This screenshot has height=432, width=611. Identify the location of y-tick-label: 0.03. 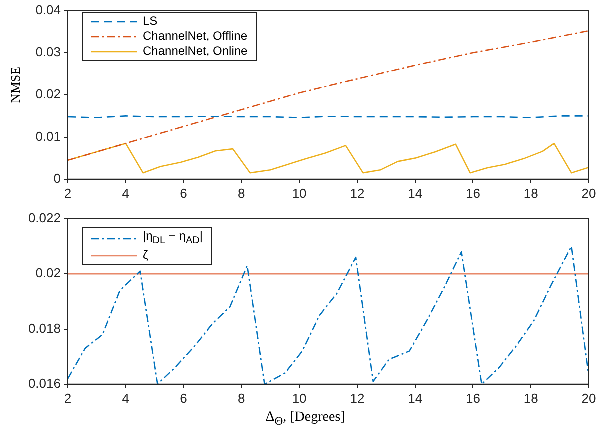
(48, 52).